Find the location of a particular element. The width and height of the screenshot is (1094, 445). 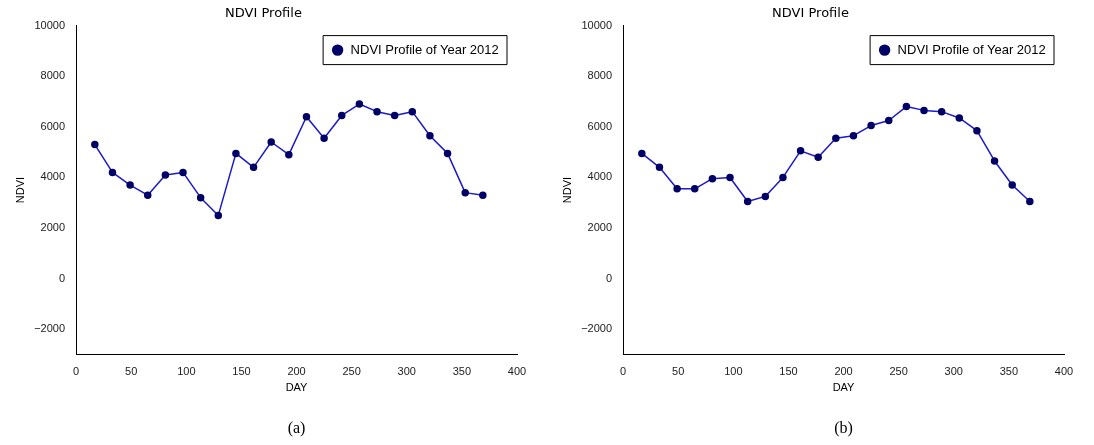

text: (a) is located at coordinates (296, 428).